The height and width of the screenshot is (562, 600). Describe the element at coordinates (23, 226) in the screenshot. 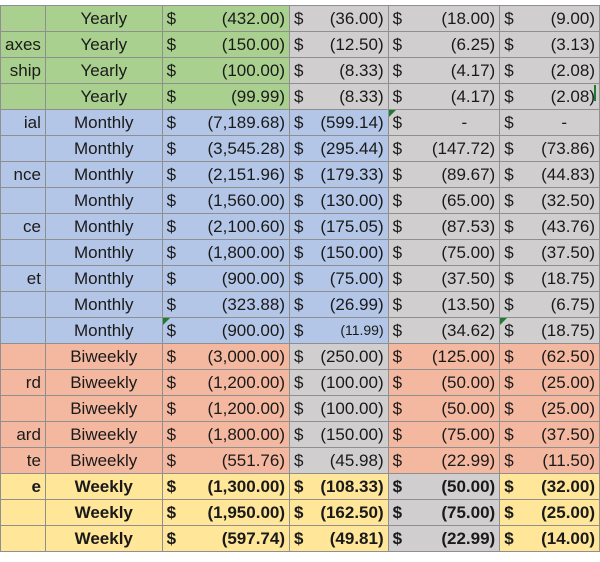

I see `expense-name-cell: ce` at that location.